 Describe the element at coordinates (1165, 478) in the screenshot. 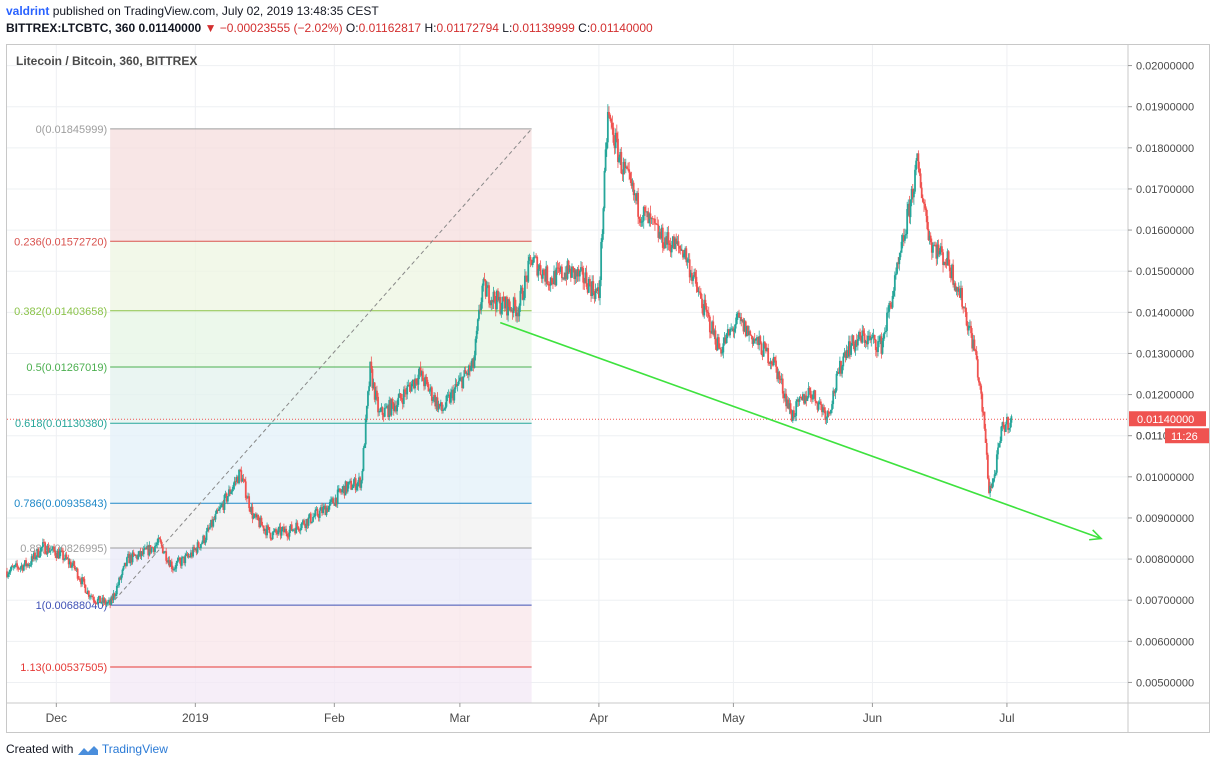

I see `price-tick-label: 0.01000000` at that location.